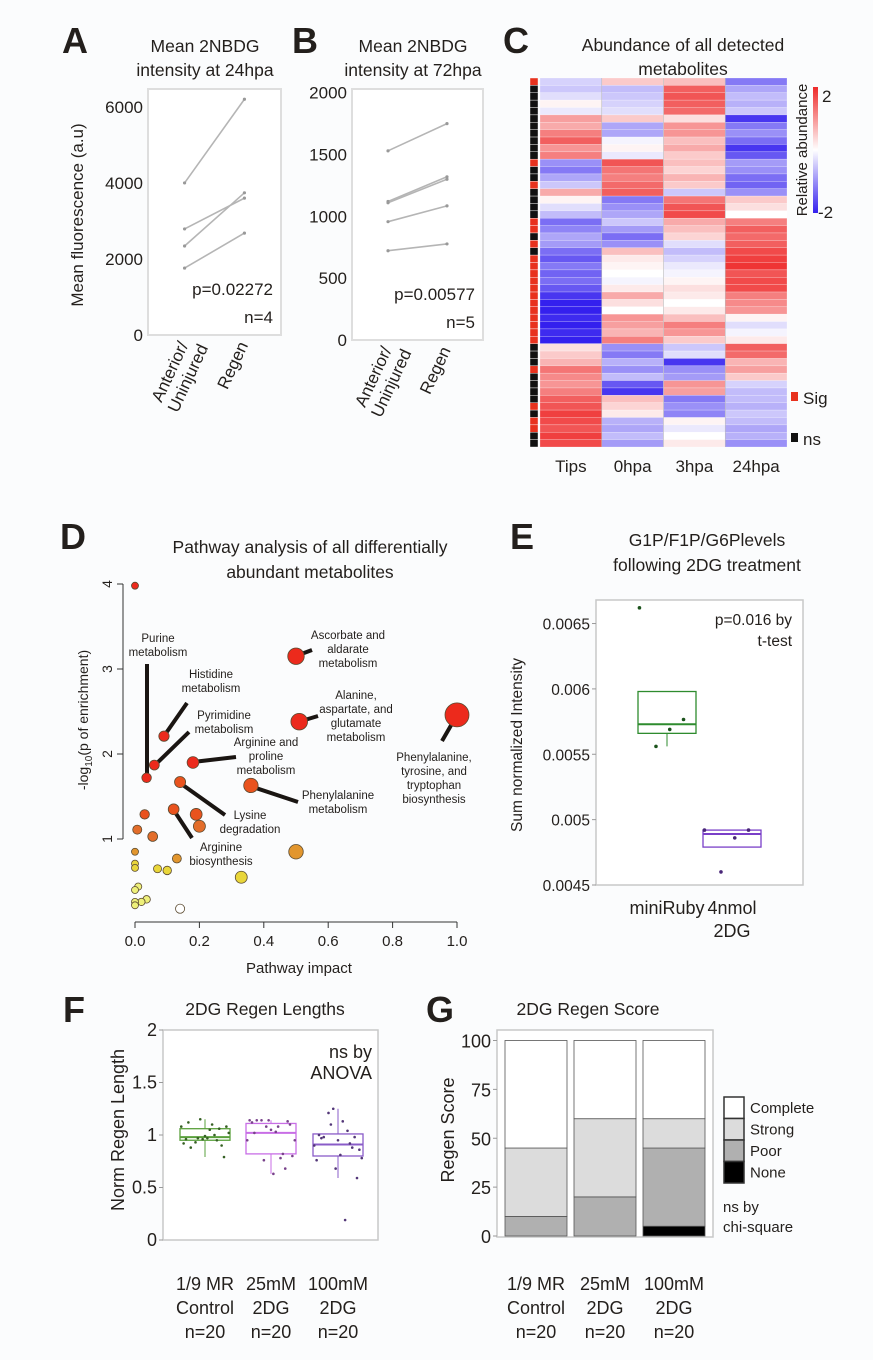 This screenshot has height=1360, width=873. I want to click on panel-label-e: E, so click(522, 536).